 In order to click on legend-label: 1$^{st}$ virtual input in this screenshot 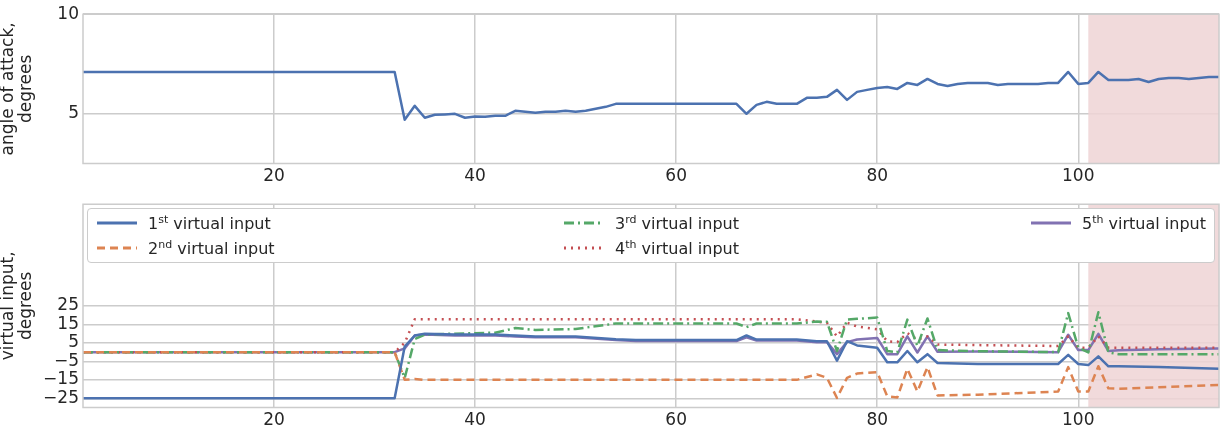, I will do `click(209, 223)`.